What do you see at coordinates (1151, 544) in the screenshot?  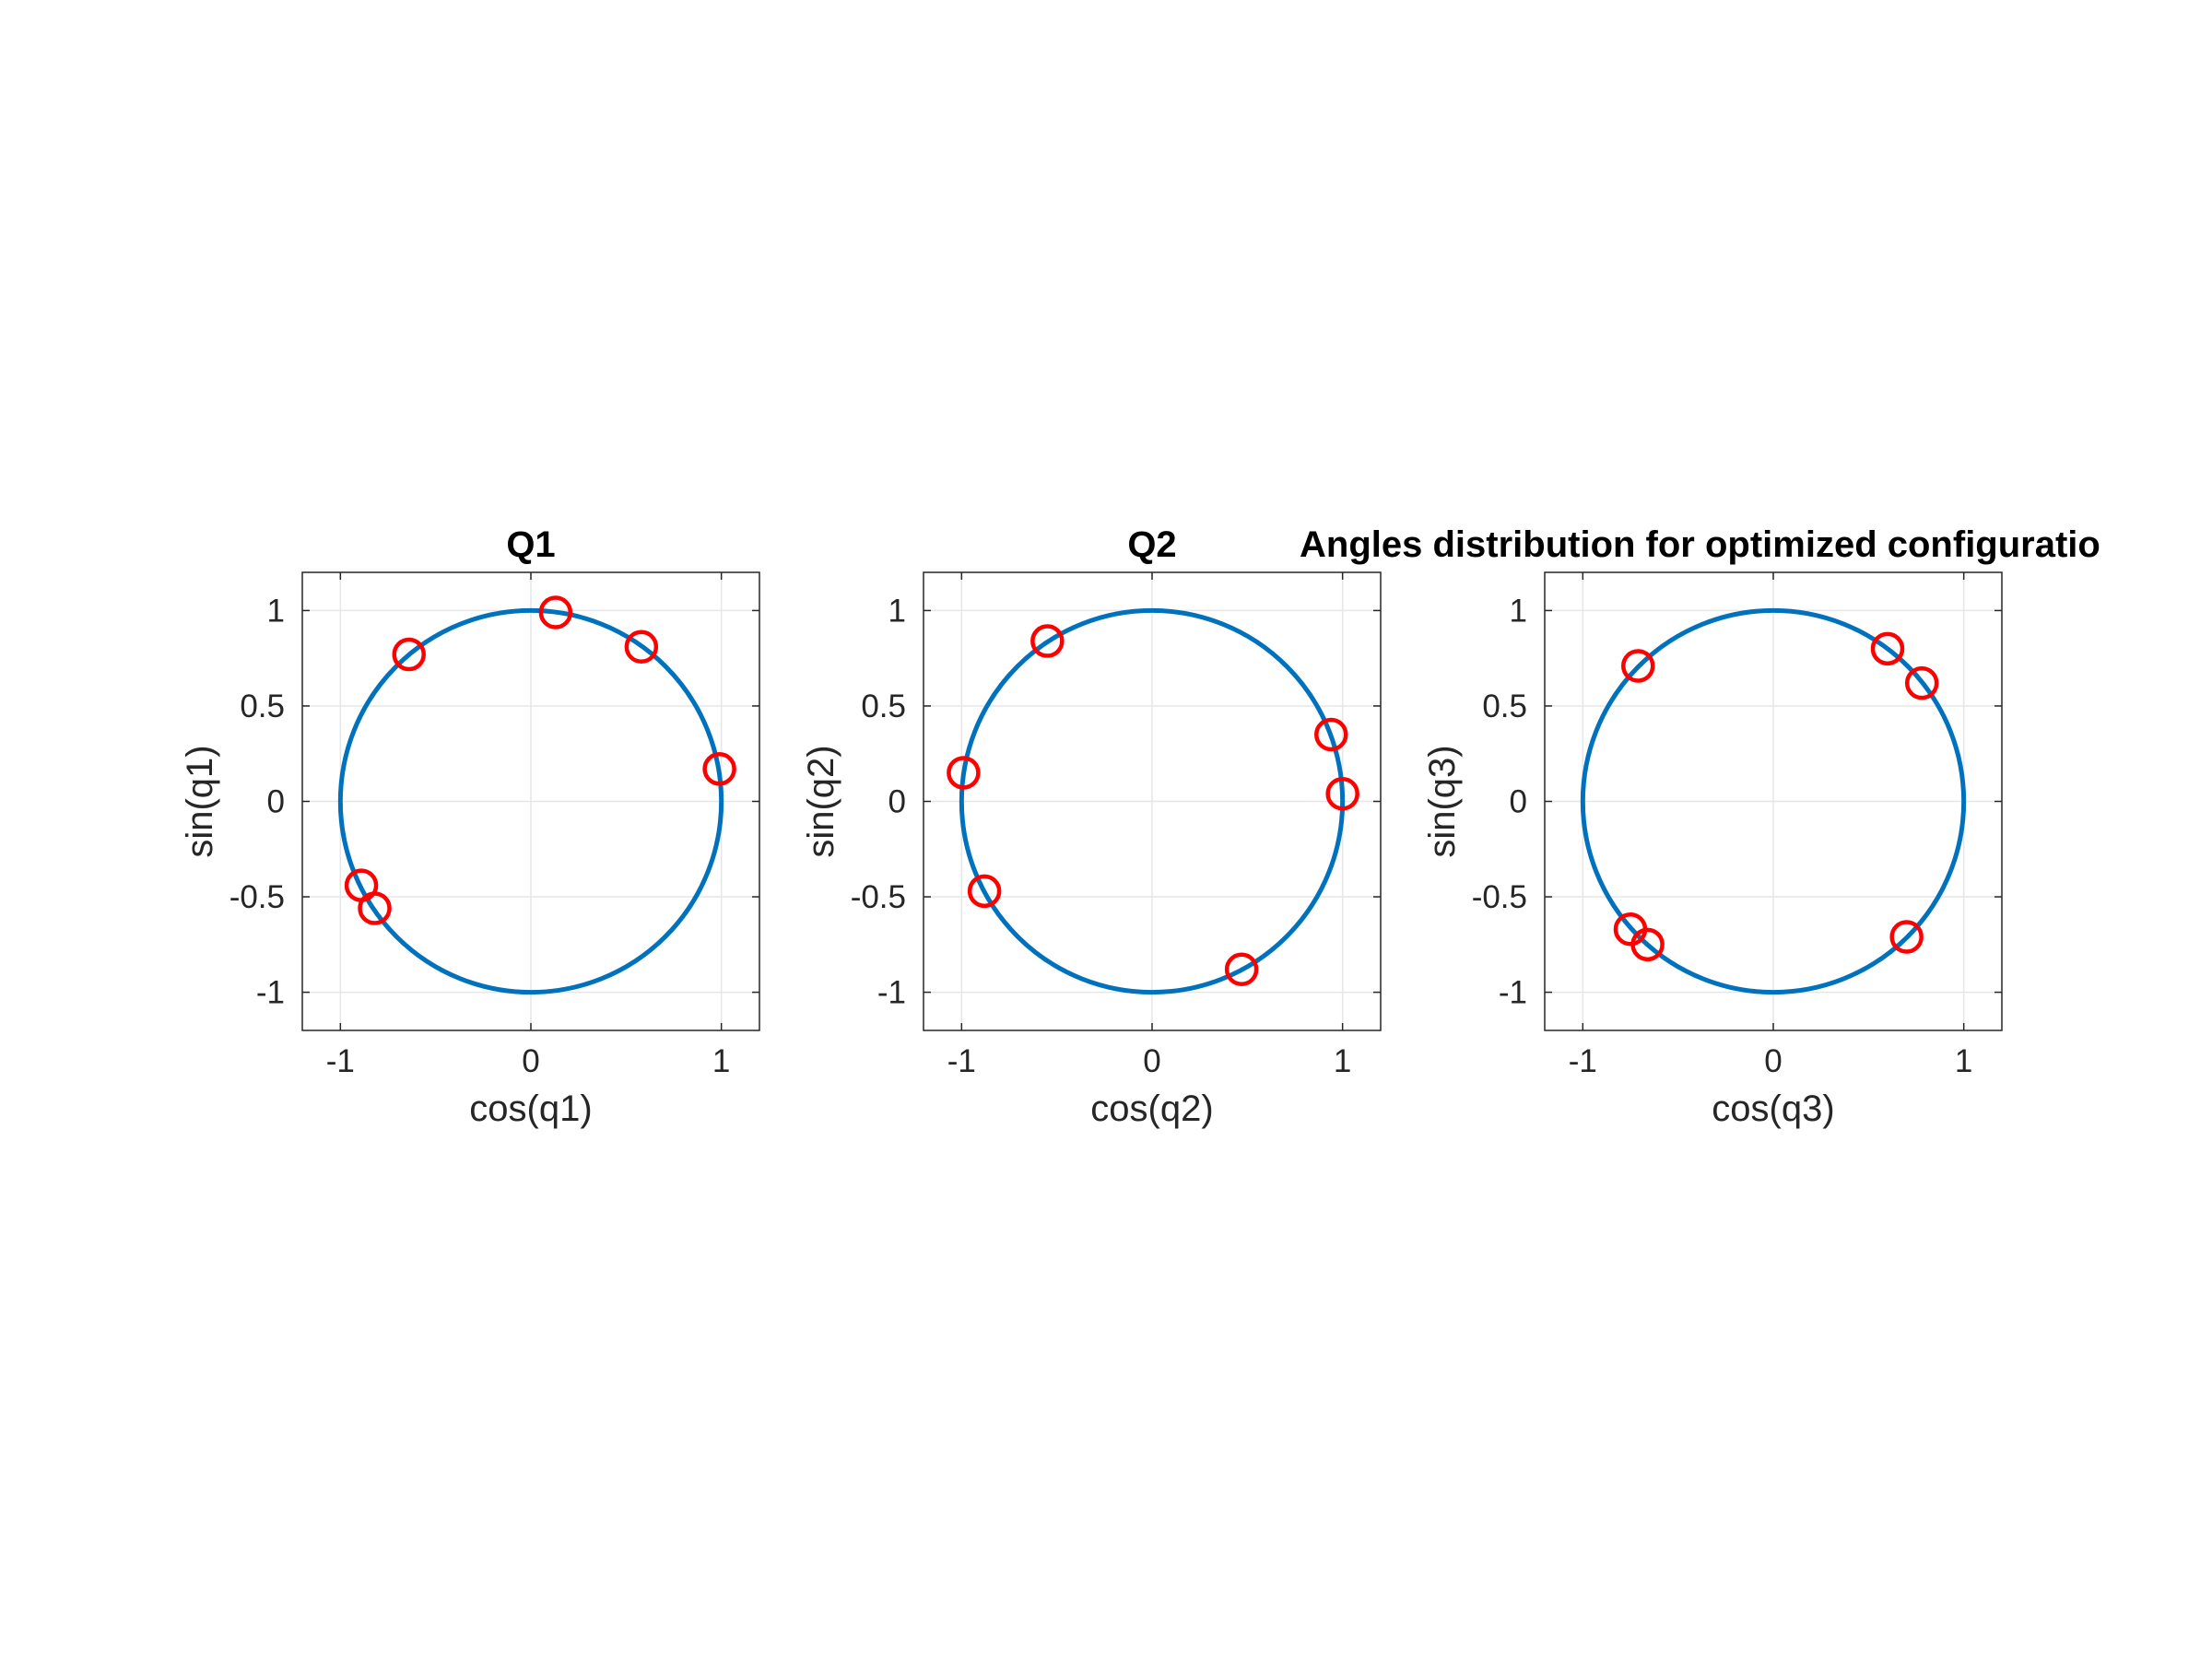 I see `panel-title: Q2` at bounding box center [1151, 544].